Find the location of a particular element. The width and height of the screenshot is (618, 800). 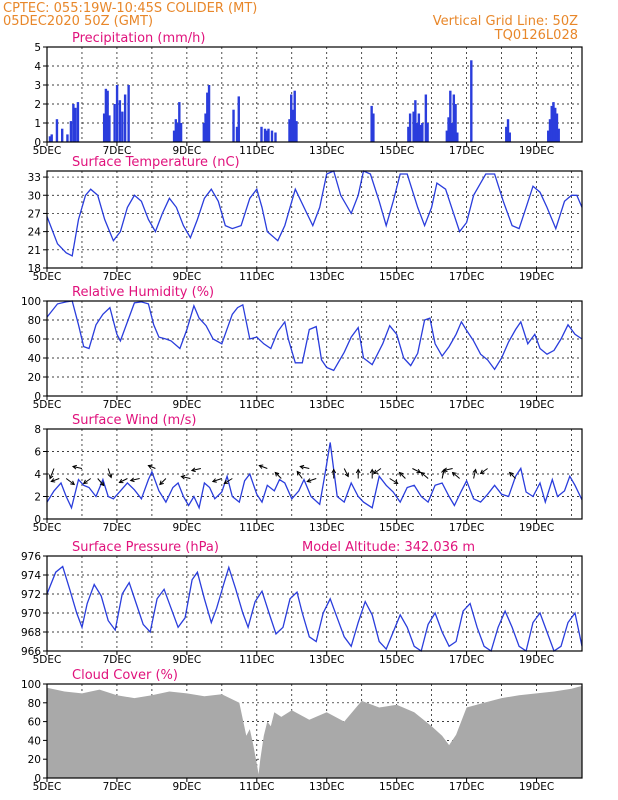

precip-frame is located at coordinates (314, 94).